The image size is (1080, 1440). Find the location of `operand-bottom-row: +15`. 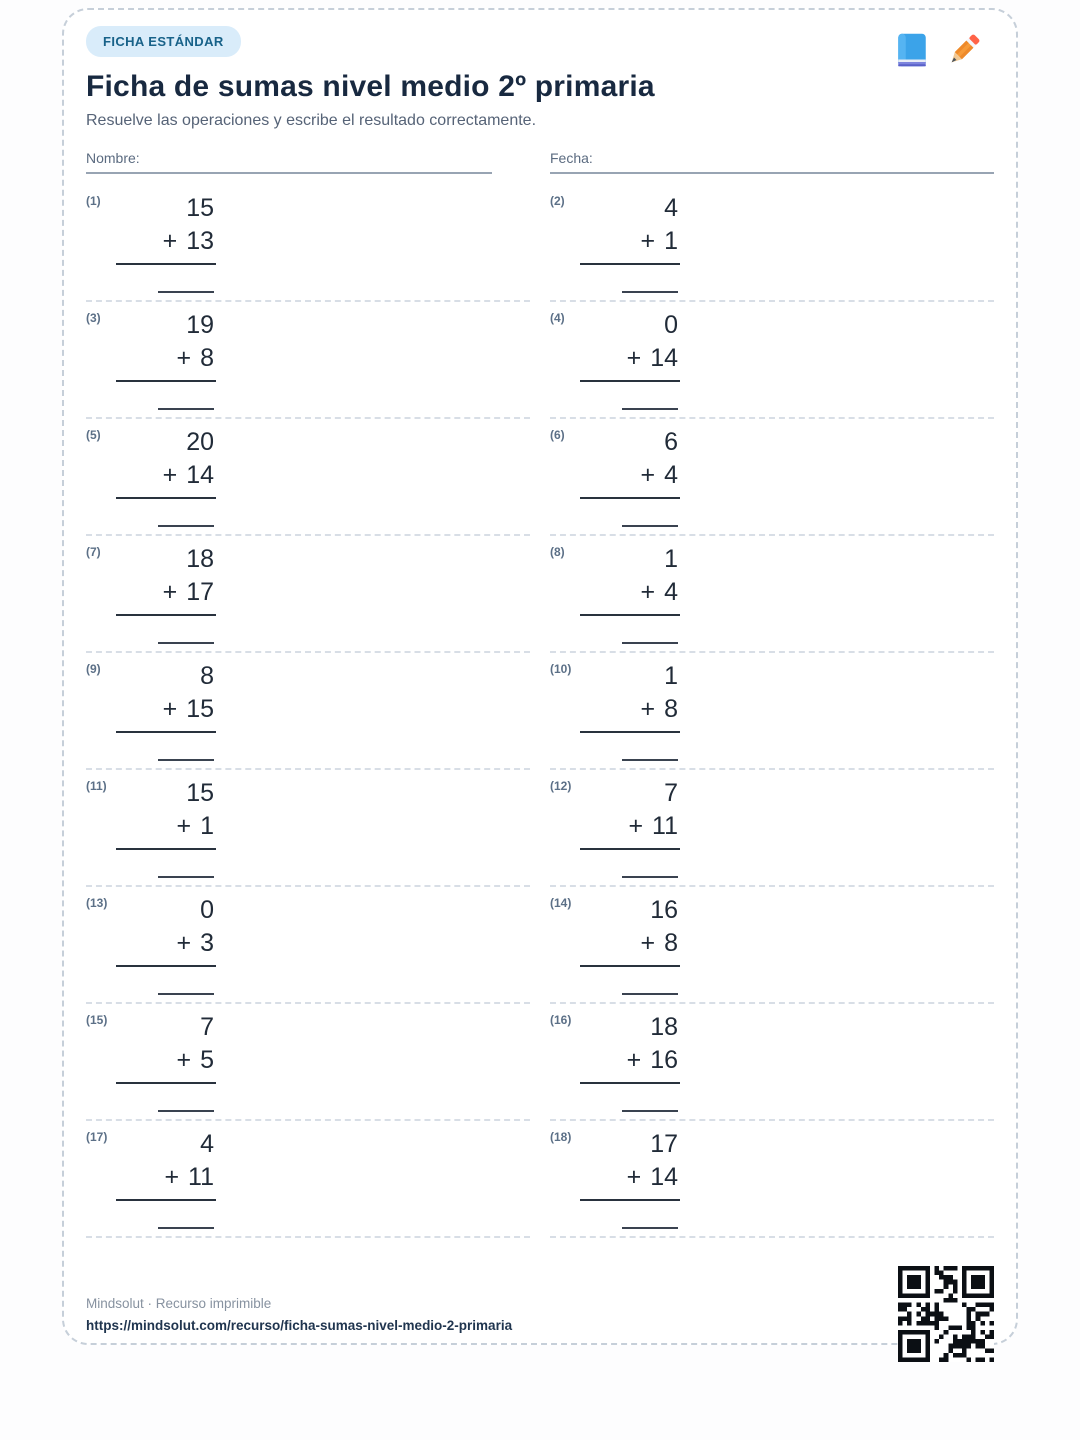

operand-bottom-row: +15 is located at coordinates (166, 709).